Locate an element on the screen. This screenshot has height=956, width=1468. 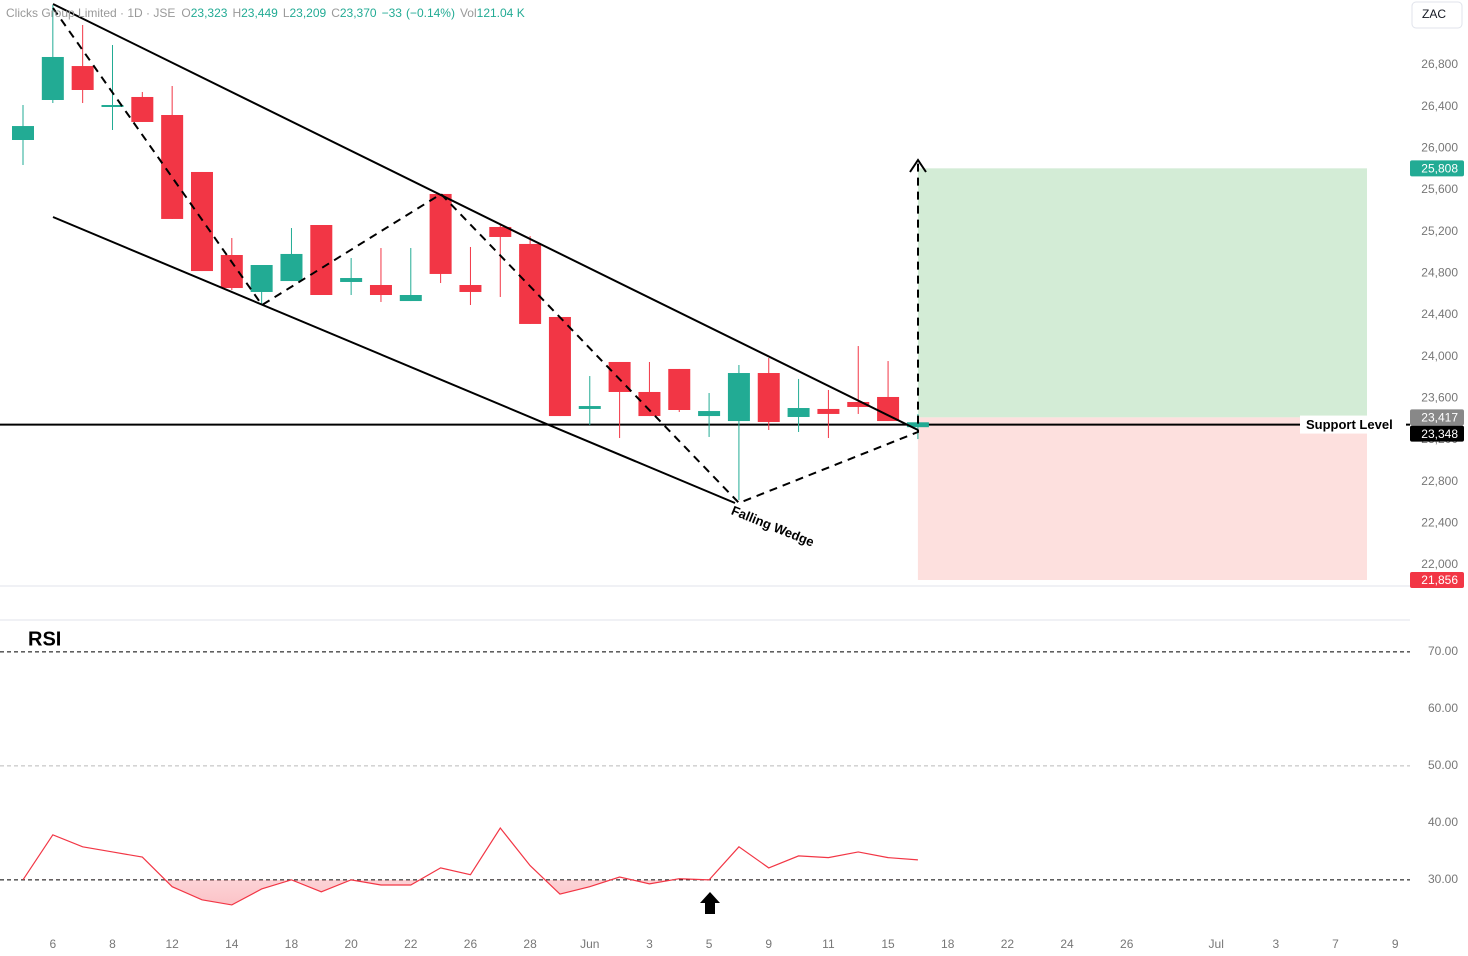
x-tick-label: 7 is located at coordinates (1335, 944).